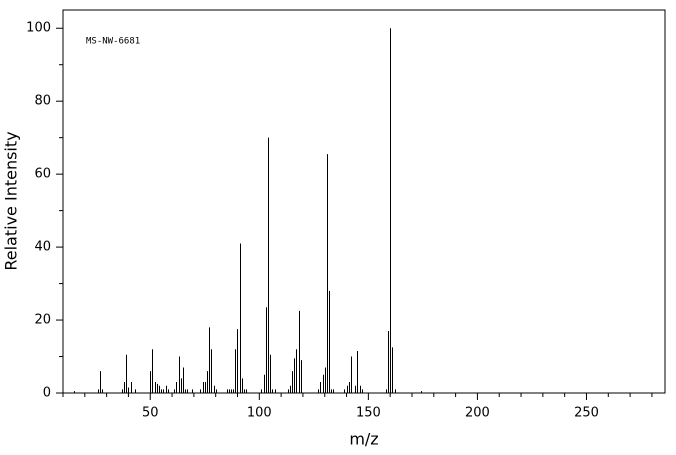 This screenshot has width=676, height=455. What do you see at coordinates (42, 101) in the screenshot?
I see `y-tick-label: 80` at bounding box center [42, 101].